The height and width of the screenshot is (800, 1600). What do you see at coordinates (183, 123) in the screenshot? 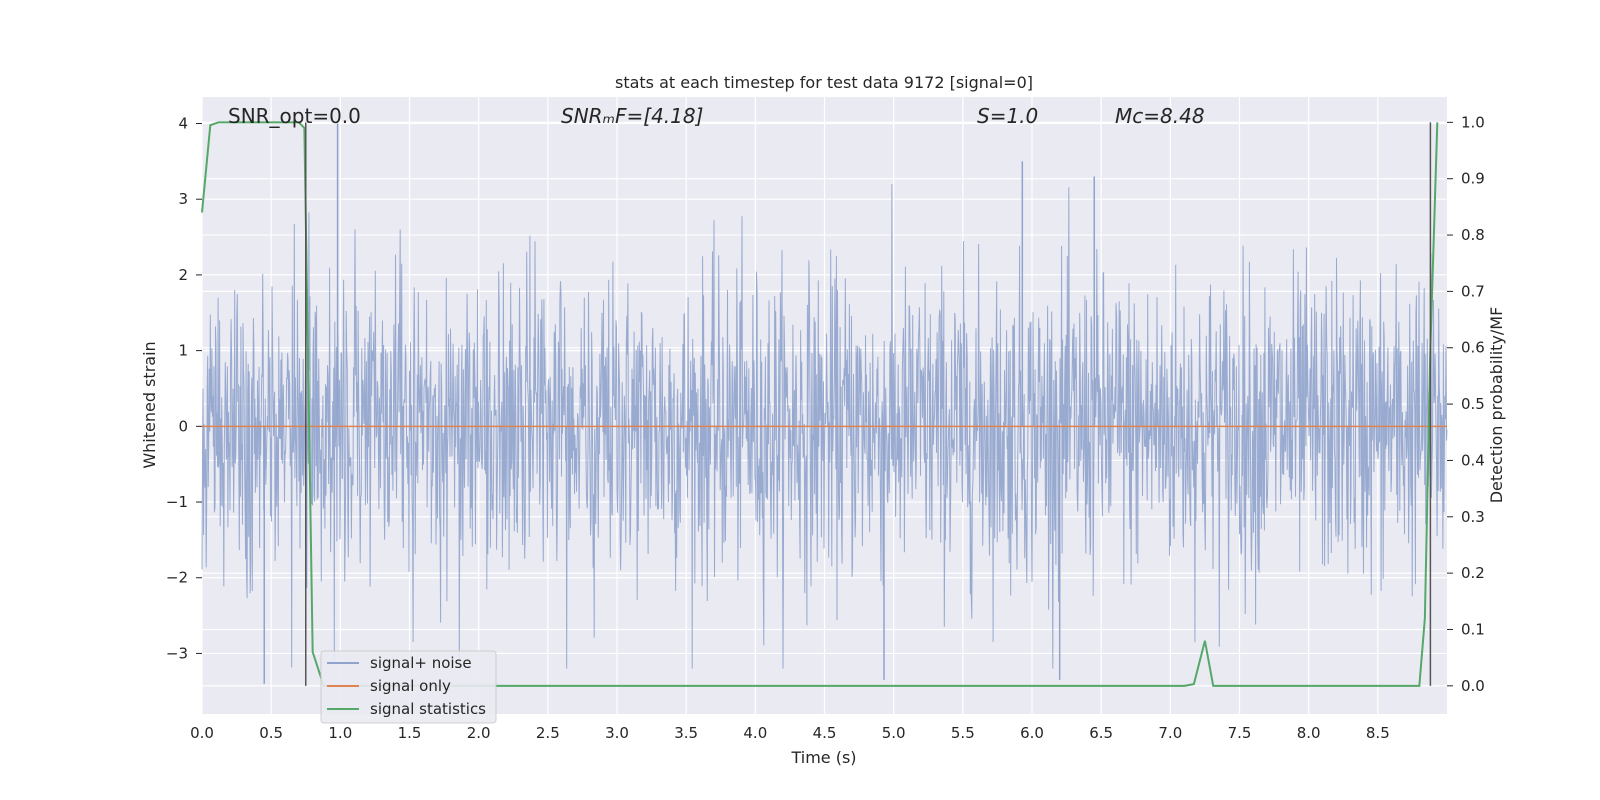
I see `y-left-tick-label: 4` at bounding box center [183, 123].